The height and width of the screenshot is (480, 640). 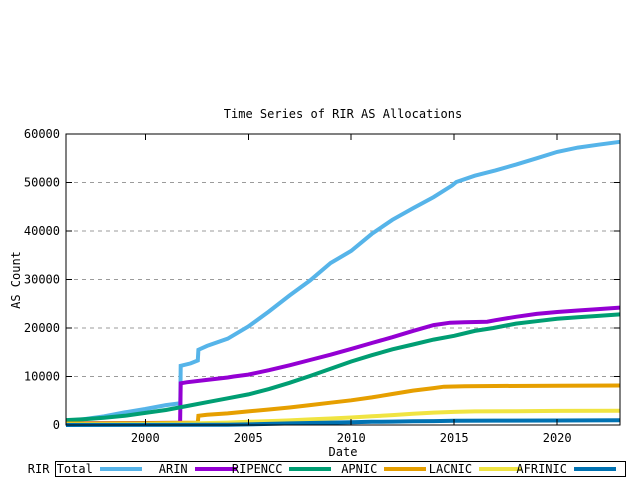 What do you see at coordinates (343, 114) in the screenshot?
I see `chart-title: Time Series of RIR AS Allocations` at bounding box center [343, 114].